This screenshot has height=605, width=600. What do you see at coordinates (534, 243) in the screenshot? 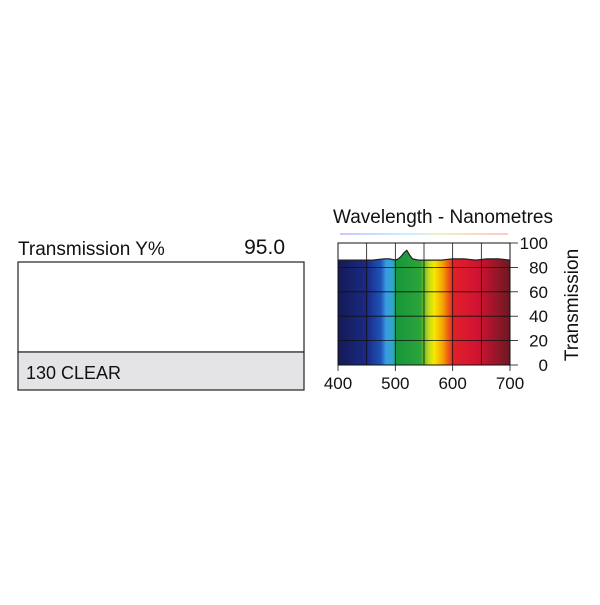
I see `y-tick-label: 100` at bounding box center [534, 243].